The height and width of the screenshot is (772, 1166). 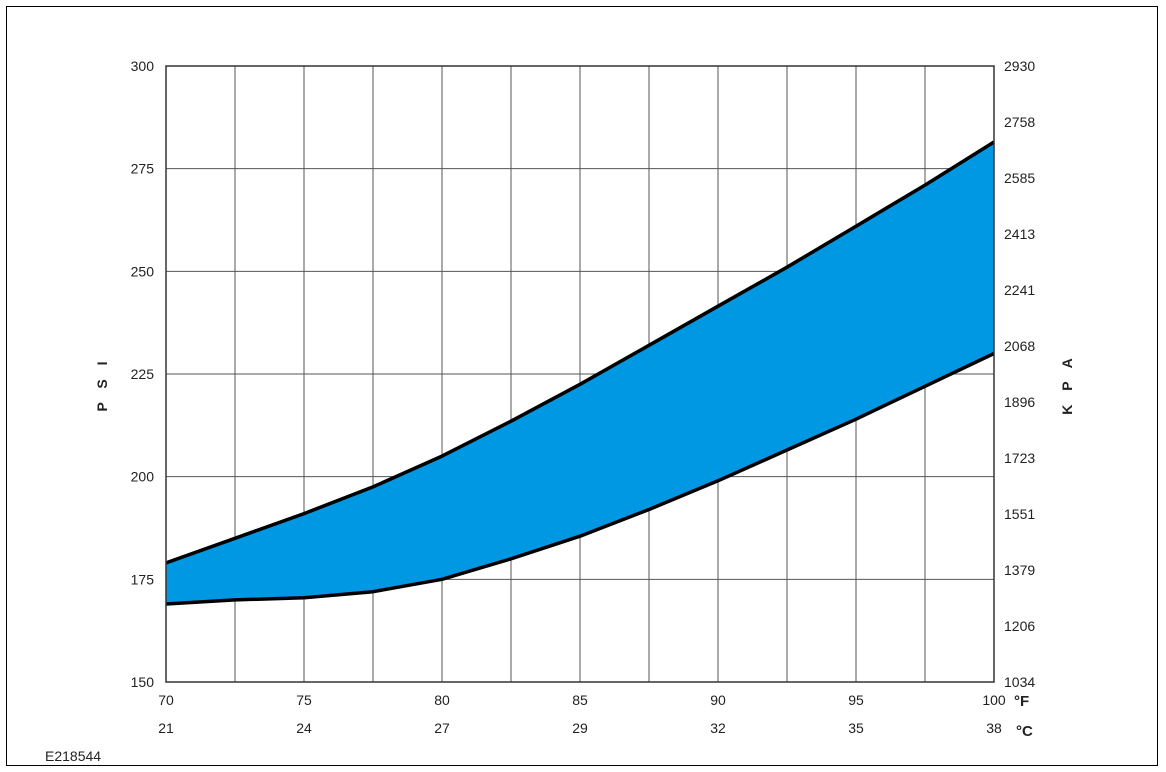 What do you see at coordinates (1019, 66) in the screenshot?
I see `y-tick-label-right: 2930` at bounding box center [1019, 66].